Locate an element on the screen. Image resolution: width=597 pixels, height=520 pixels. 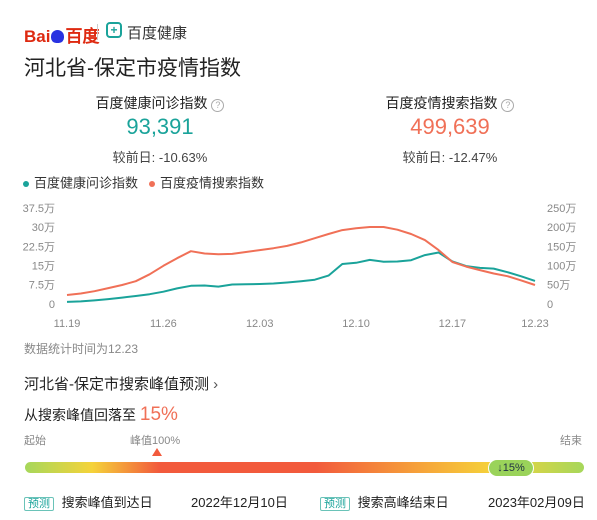
footnote: 数据统计时间为12.23 is located at coordinates (81, 349).